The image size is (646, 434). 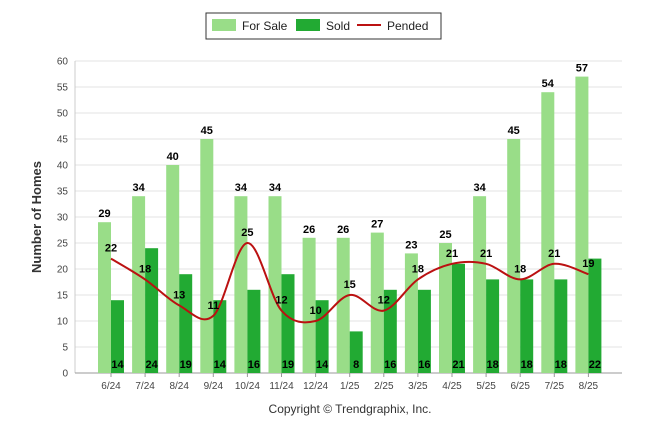 I want to click on legend-label-sold: Sold, so click(x=338, y=26).